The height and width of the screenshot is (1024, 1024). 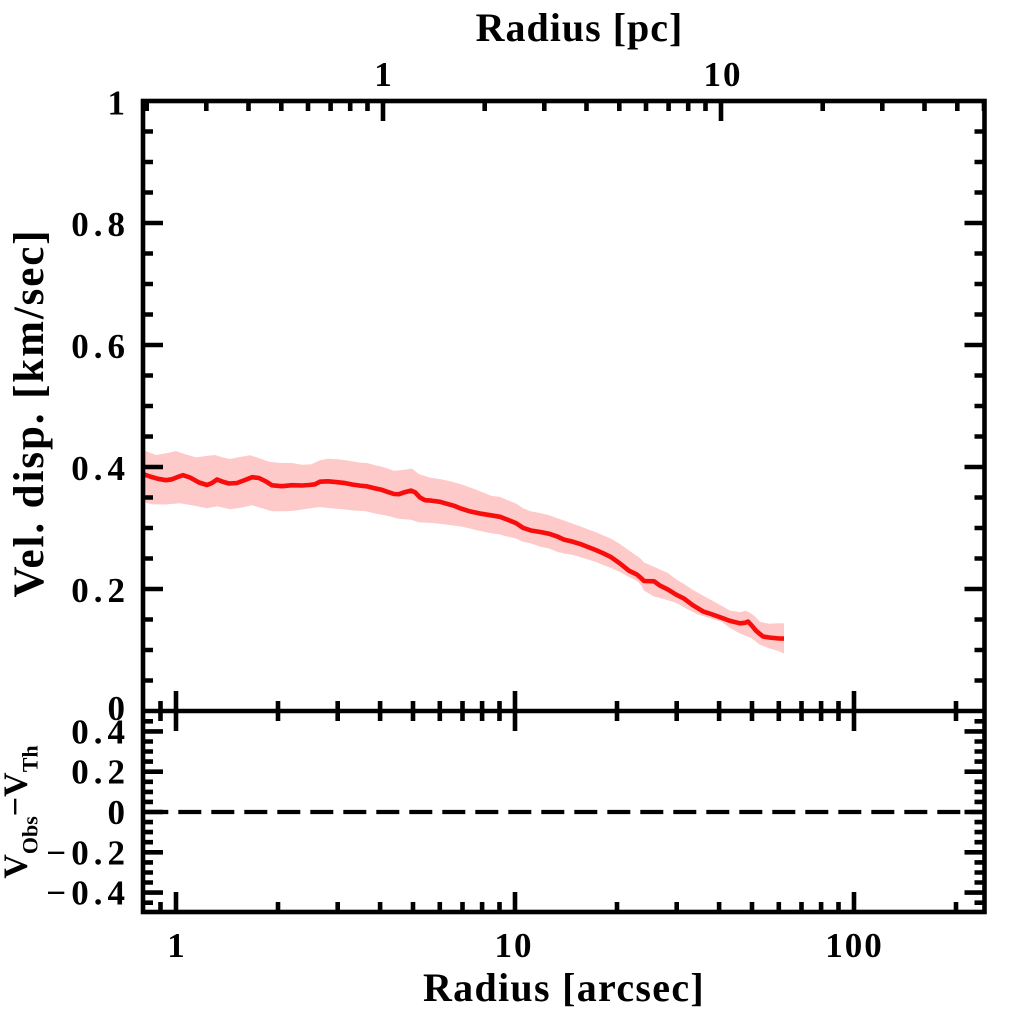 What do you see at coordinates (88, 893) in the screenshot?
I see `svg-text: −0.4` at bounding box center [88, 893].